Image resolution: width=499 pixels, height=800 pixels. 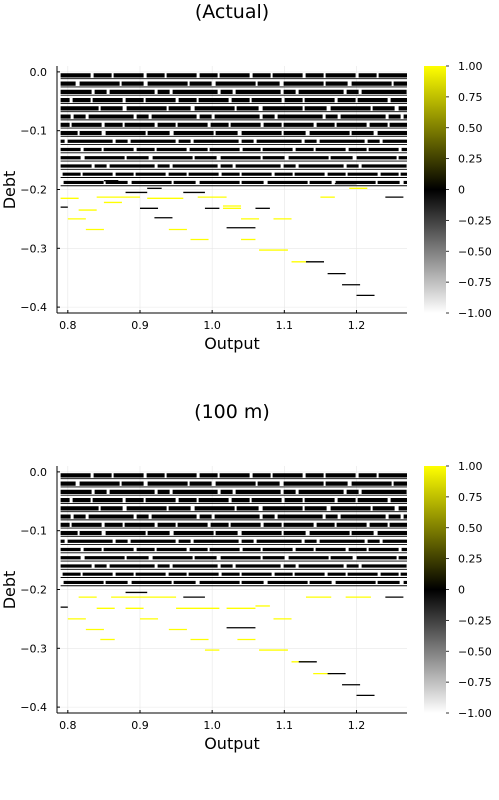 I want to click on chart-title: (100 m), so click(x=232, y=412).